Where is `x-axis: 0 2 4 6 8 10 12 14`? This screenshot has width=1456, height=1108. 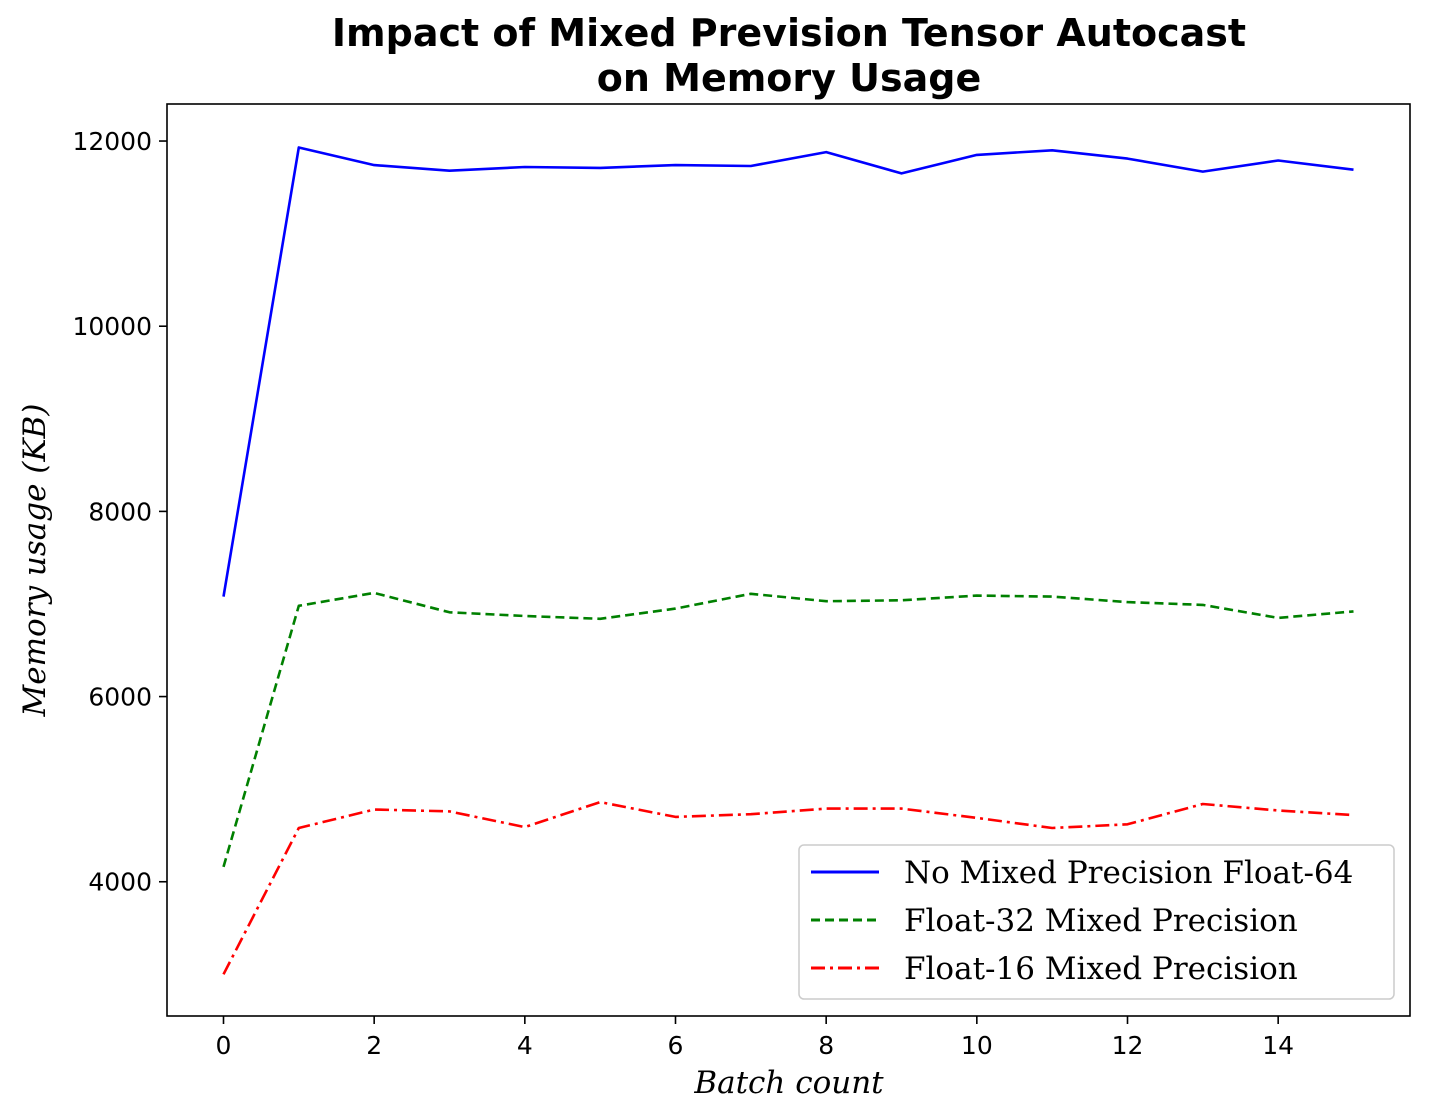
x-axis: 0 2 4 6 8 10 12 14 is located at coordinates (755, 1038).